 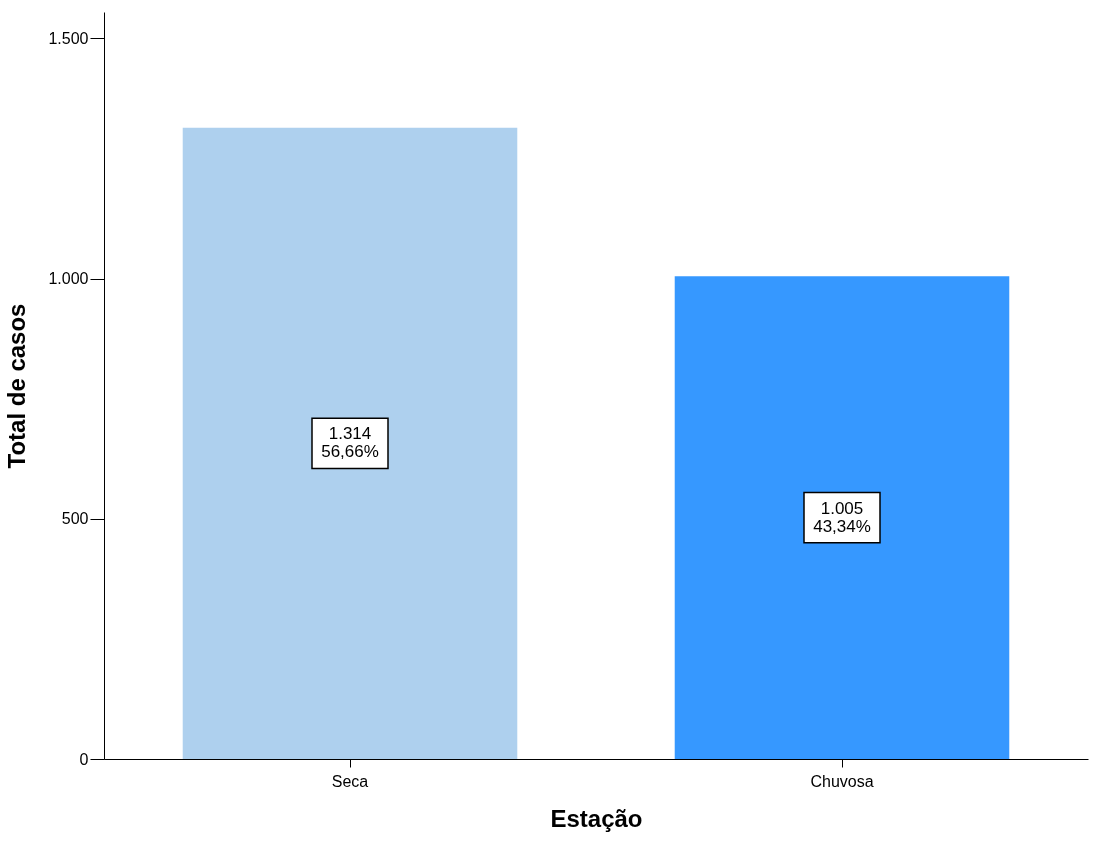 What do you see at coordinates (596, 818) in the screenshot?
I see `x-axis-title: Estação` at bounding box center [596, 818].